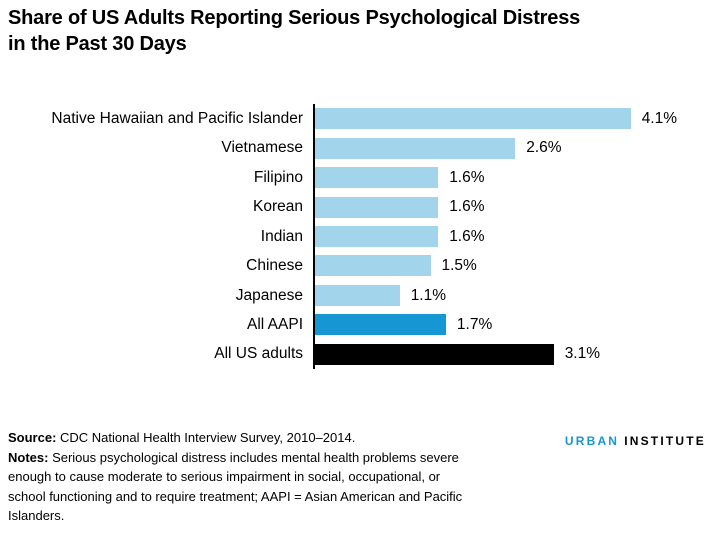 This screenshot has width=712, height=537. I want to click on bar-row: Vietnamese 2.6%, so click(356, 148).